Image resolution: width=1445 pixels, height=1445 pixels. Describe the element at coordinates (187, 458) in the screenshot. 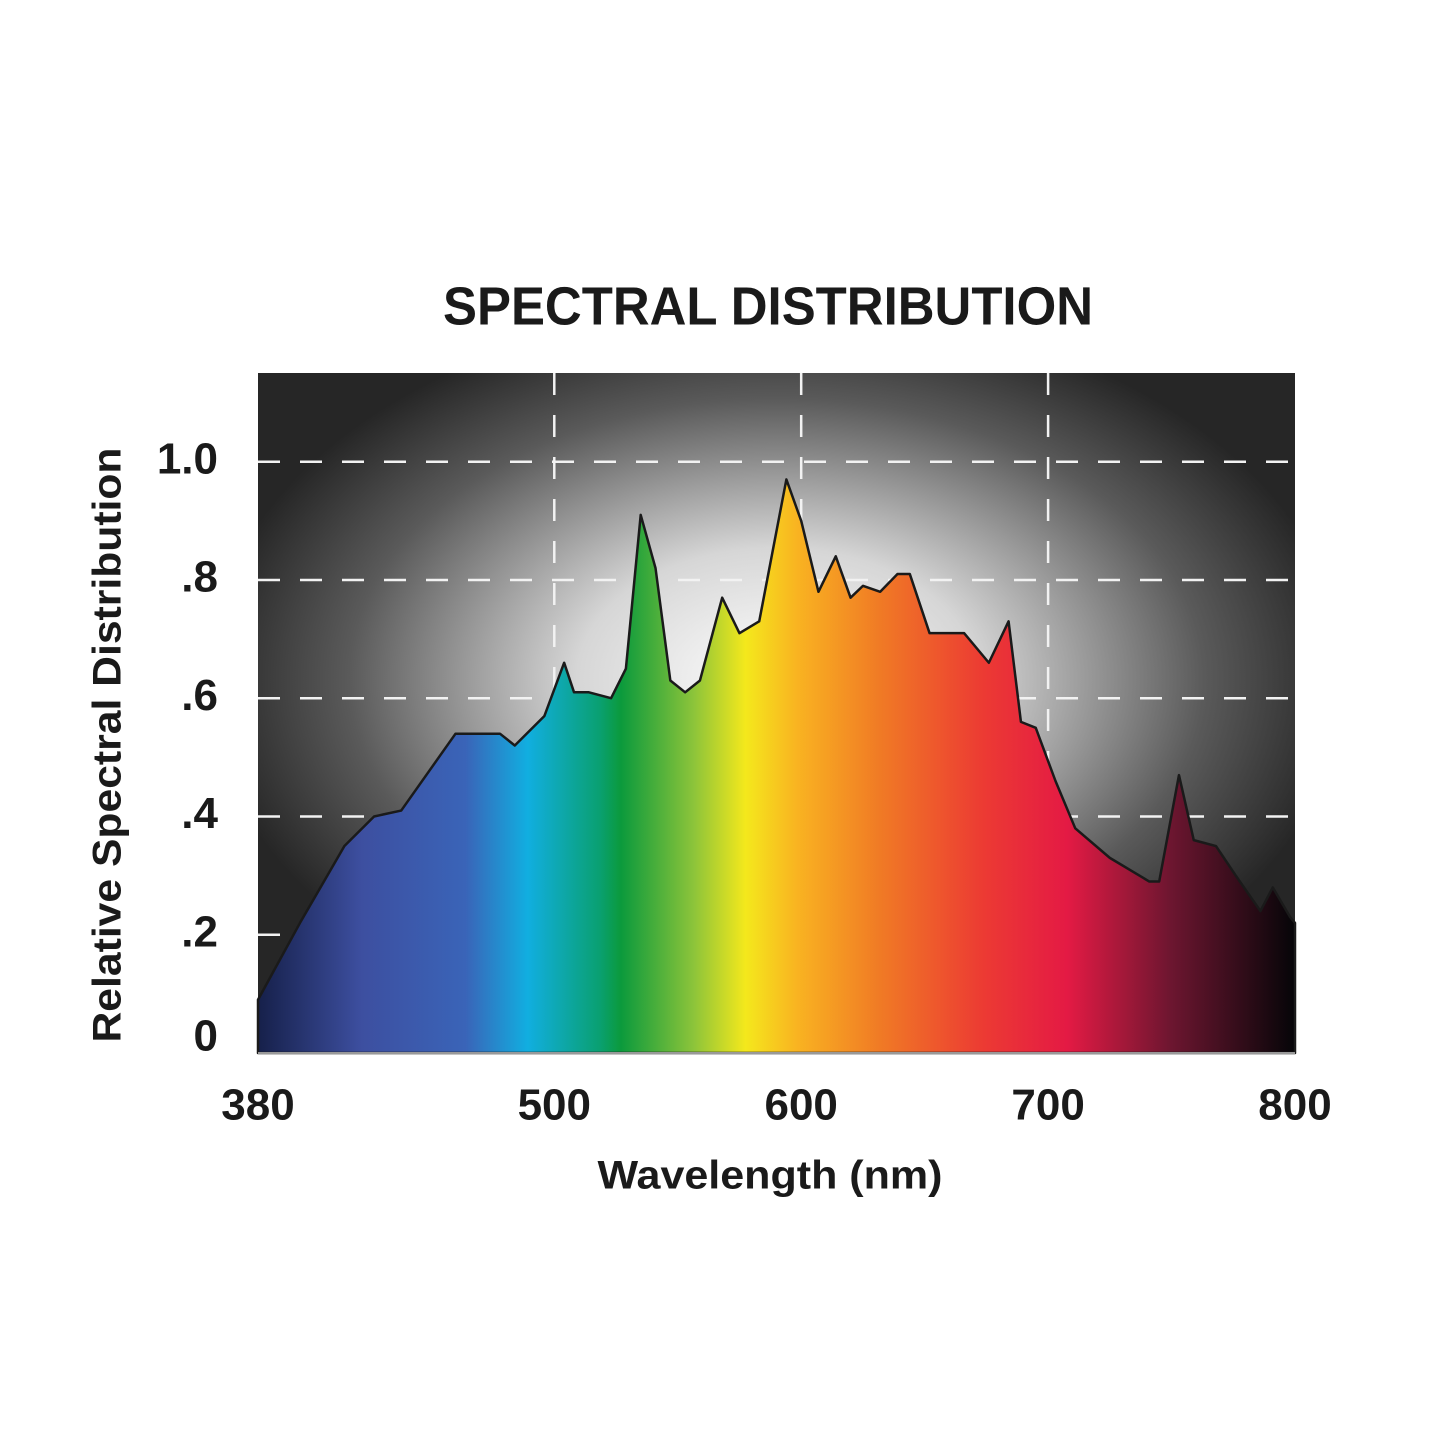

I see `y-tick-label: 1.0` at that location.